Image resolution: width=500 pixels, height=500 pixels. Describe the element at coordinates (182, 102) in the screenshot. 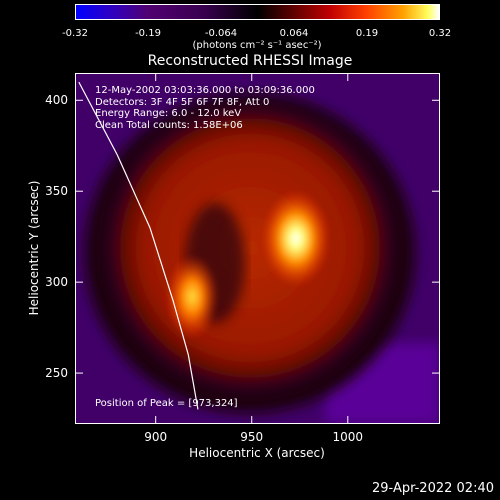

I see `info-line: Detectors: 3F 4F 5F 6F 7F 8F, Att 0` at that location.